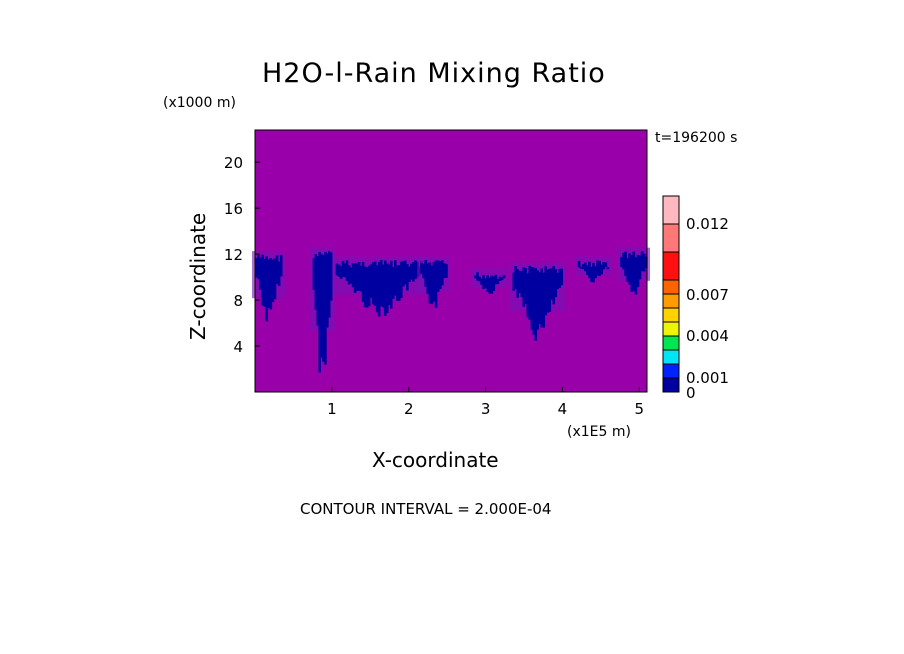  What do you see at coordinates (238, 301) in the screenshot?
I see `y-tick-label: 8` at bounding box center [238, 301].